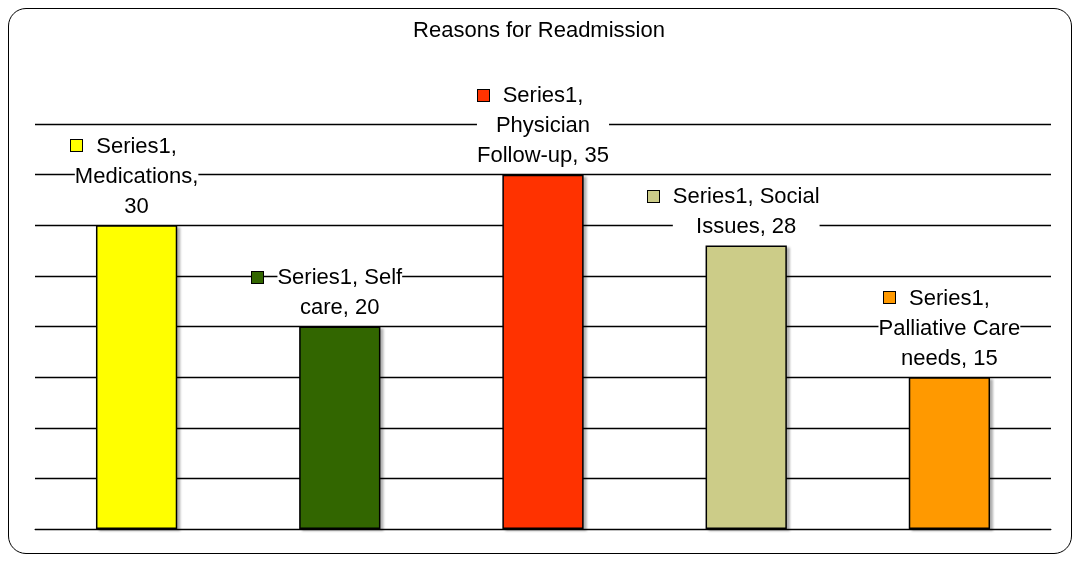 Image resolution: width=1082 pixels, height=564 pixels. What do you see at coordinates (136, 175) in the screenshot?
I see `data-label: Series1, Medications, 30` at bounding box center [136, 175].